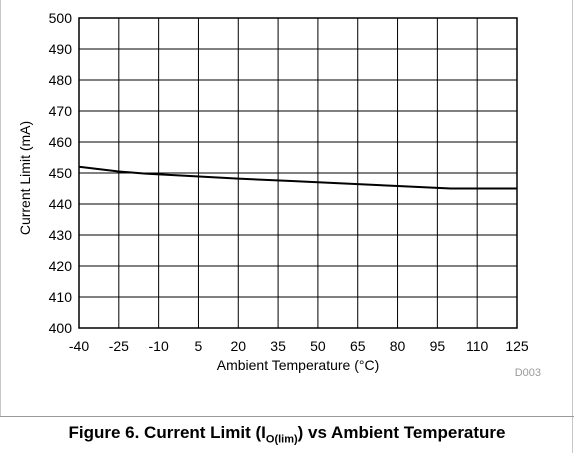  What do you see at coordinates (318, 346) in the screenshot?
I see `x-tick-label: 50` at bounding box center [318, 346].